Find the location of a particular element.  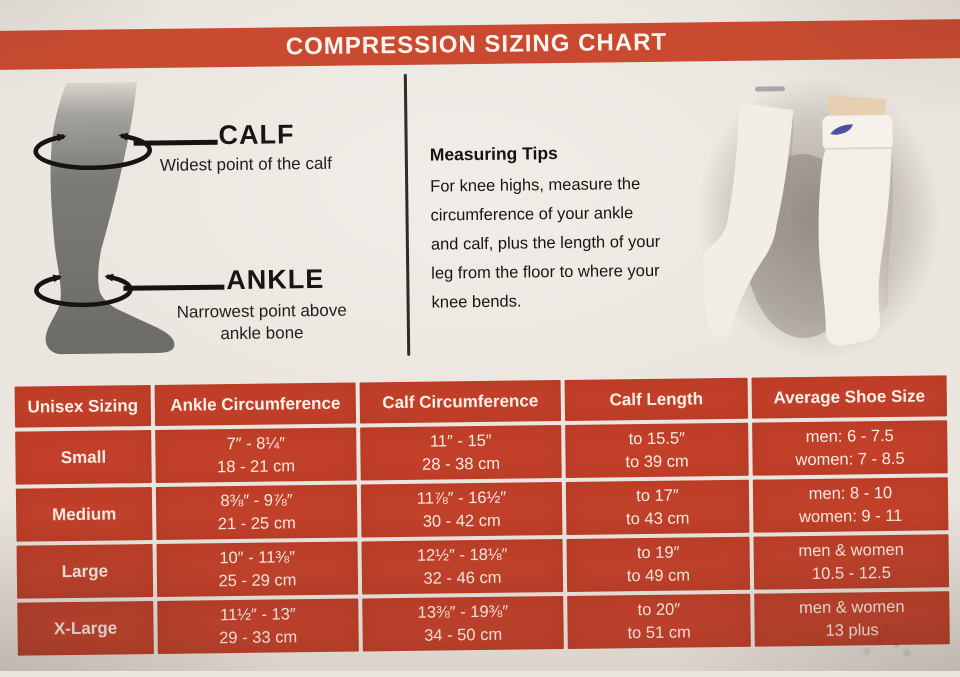

calf-label: CALF is located at coordinates (256, 135).